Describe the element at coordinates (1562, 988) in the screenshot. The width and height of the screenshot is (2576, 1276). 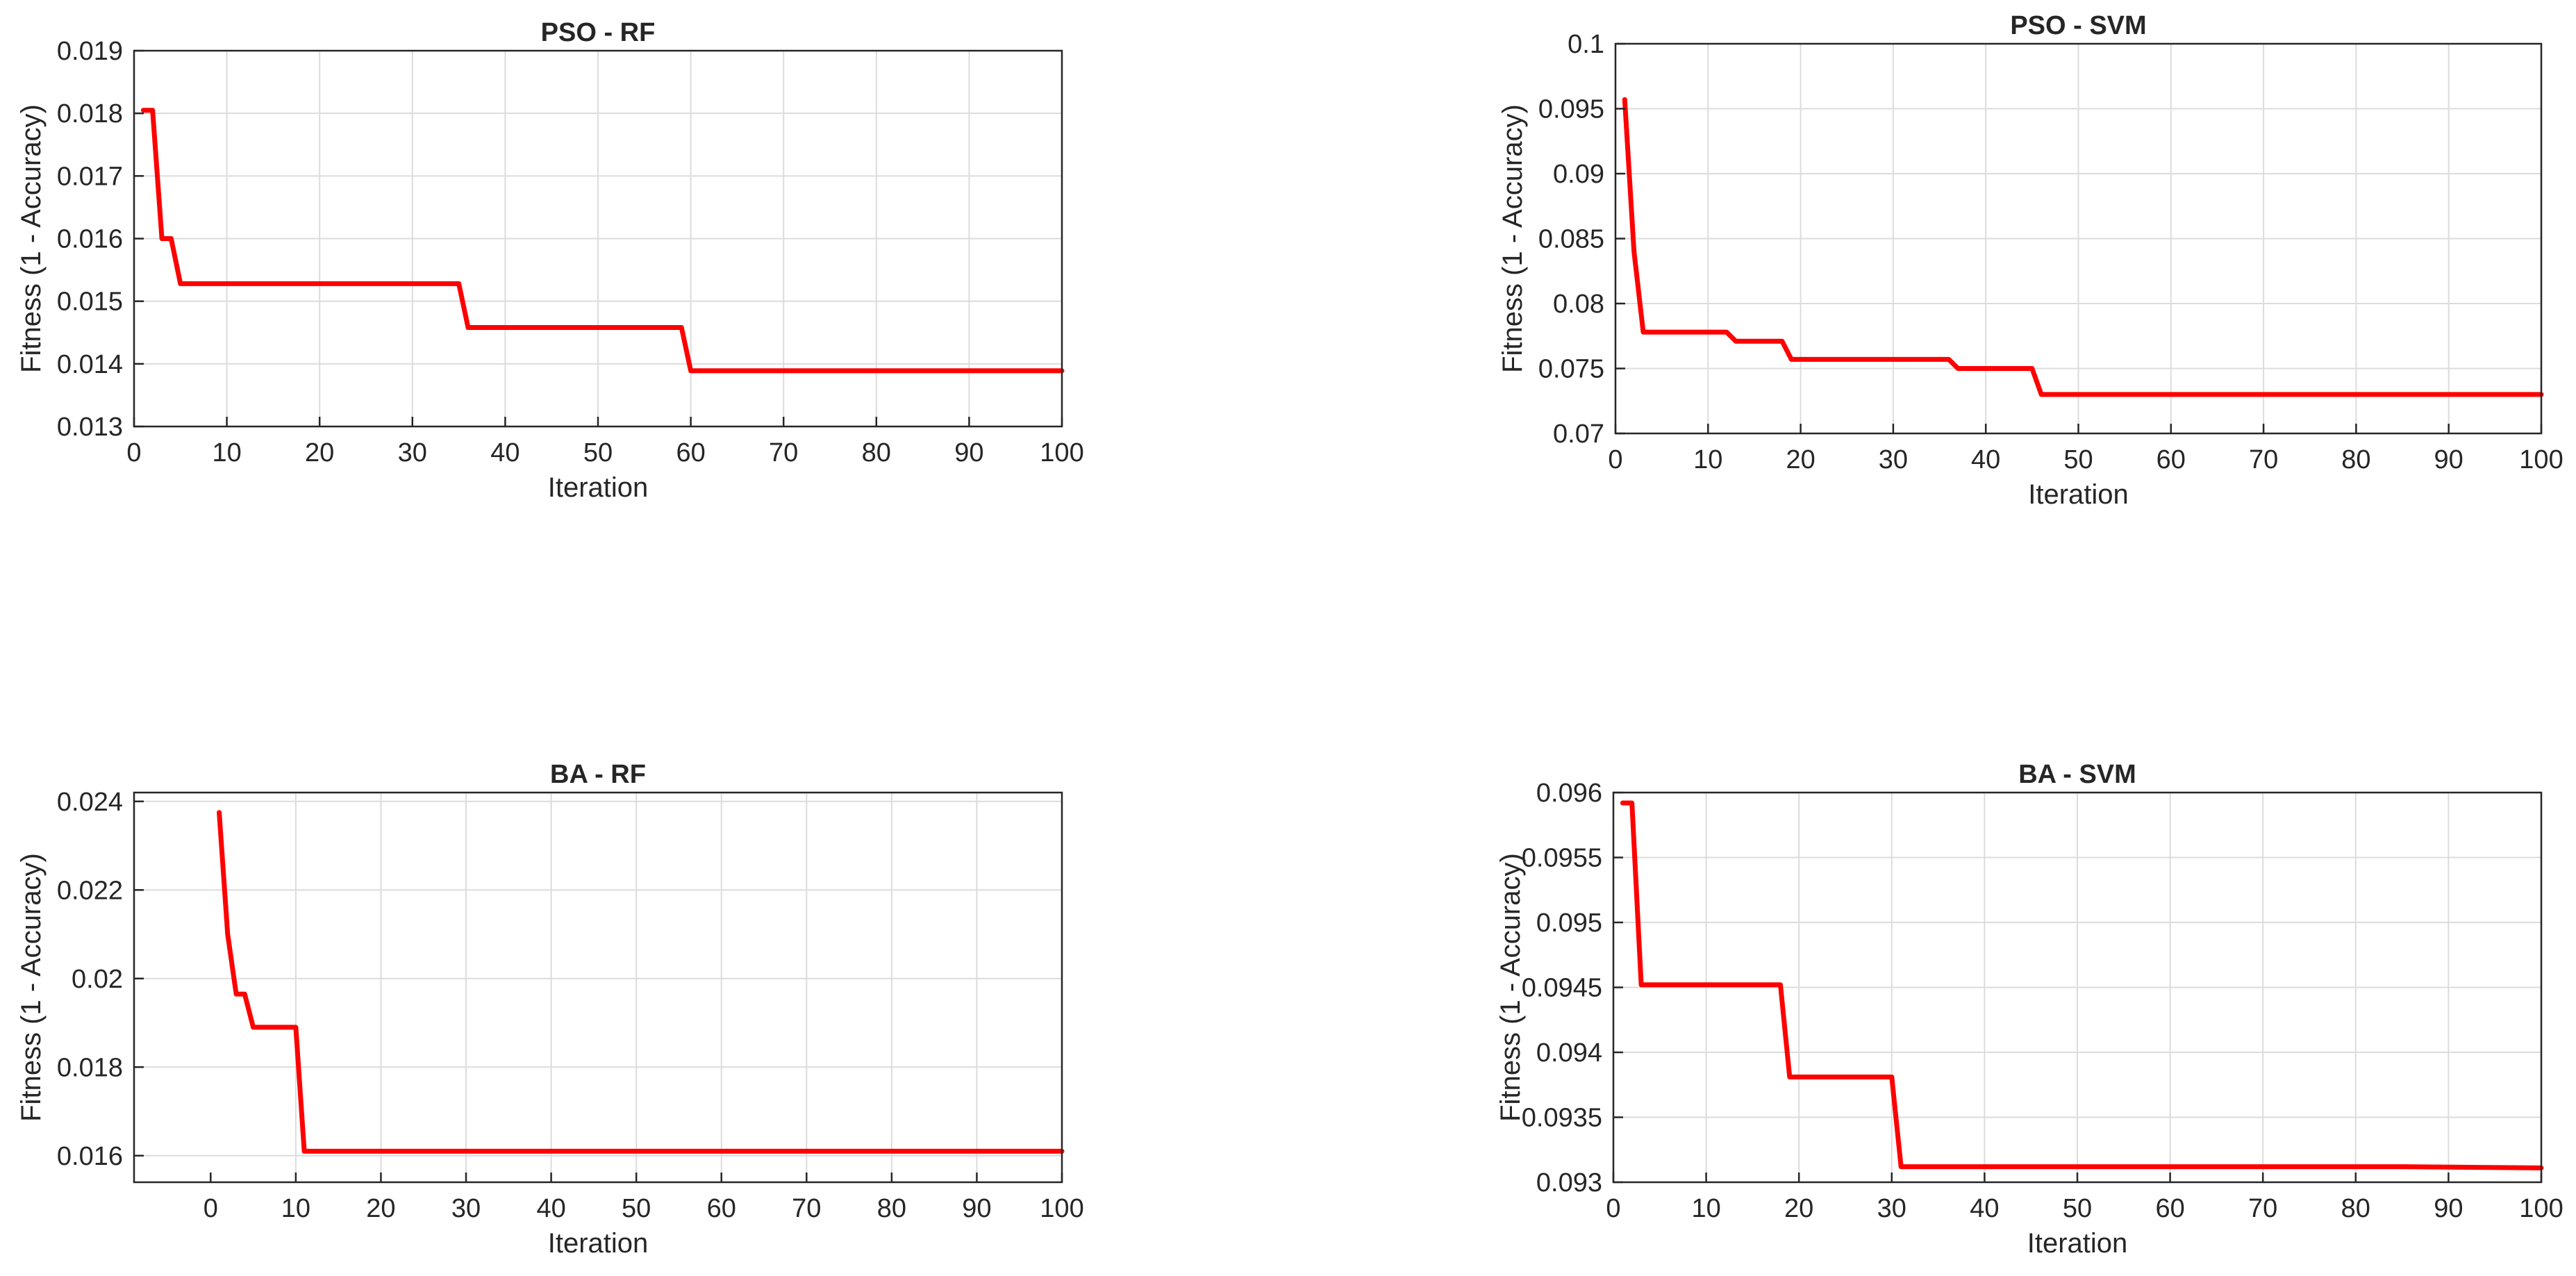
I see `y-tick-label: 0.0945` at that location.